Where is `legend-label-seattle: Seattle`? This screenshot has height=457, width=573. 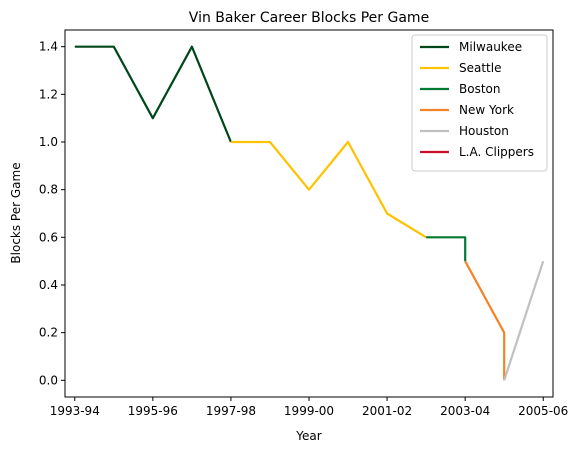 legend-label-seattle: Seattle is located at coordinates (480, 68).